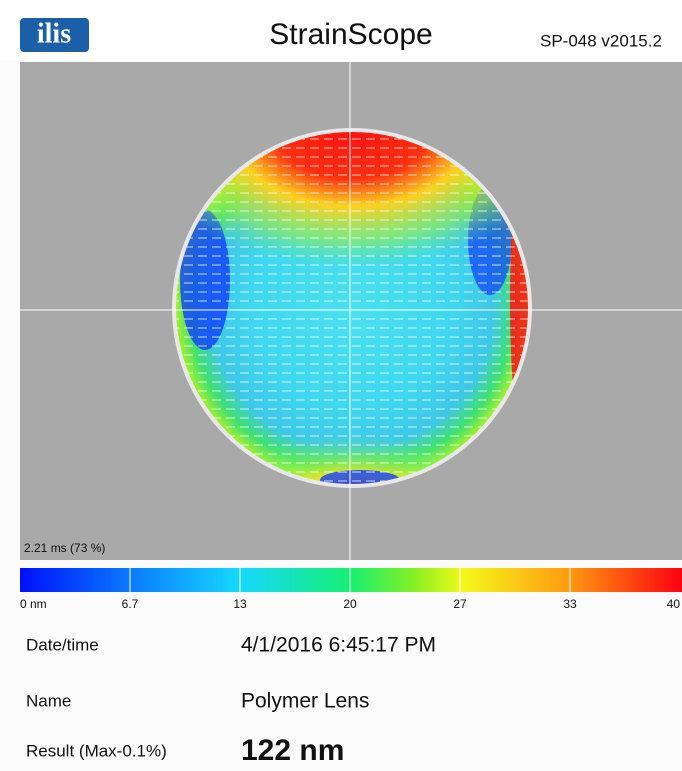 Image resolution: width=682 pixels, height=771 pixels. I want to click on info-label: Result (Max-0.1%), so click(96, 750).